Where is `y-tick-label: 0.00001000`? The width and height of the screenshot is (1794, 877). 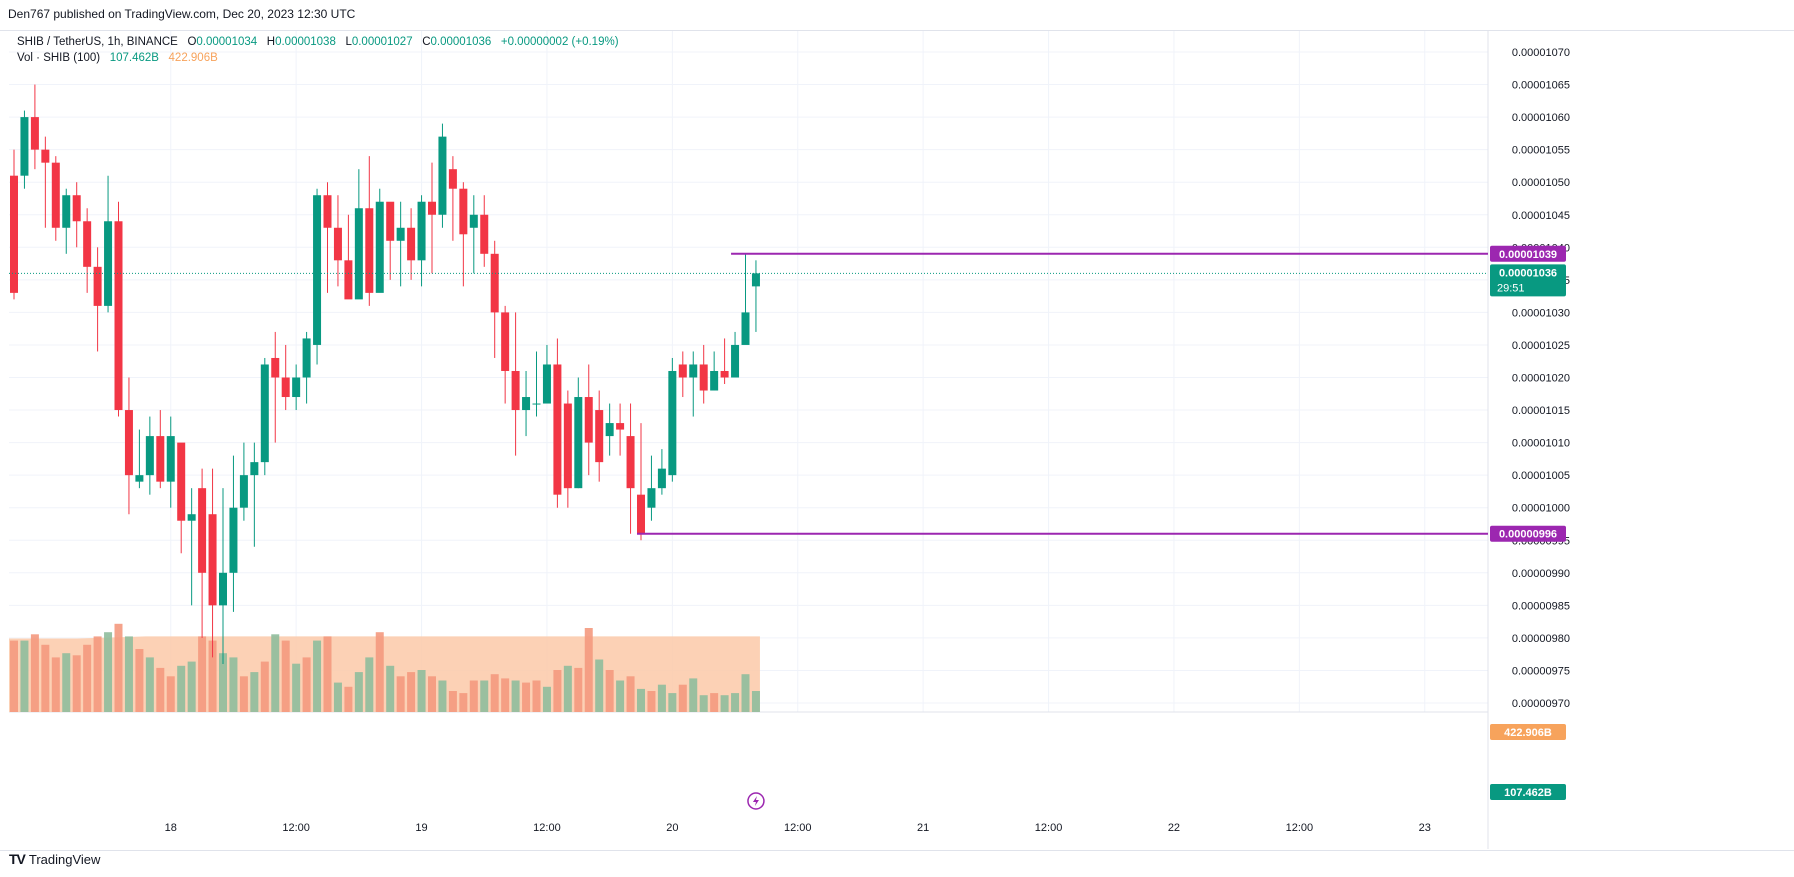
y-tick-label: 0.00001000 is located at coordinates (1541, 509).